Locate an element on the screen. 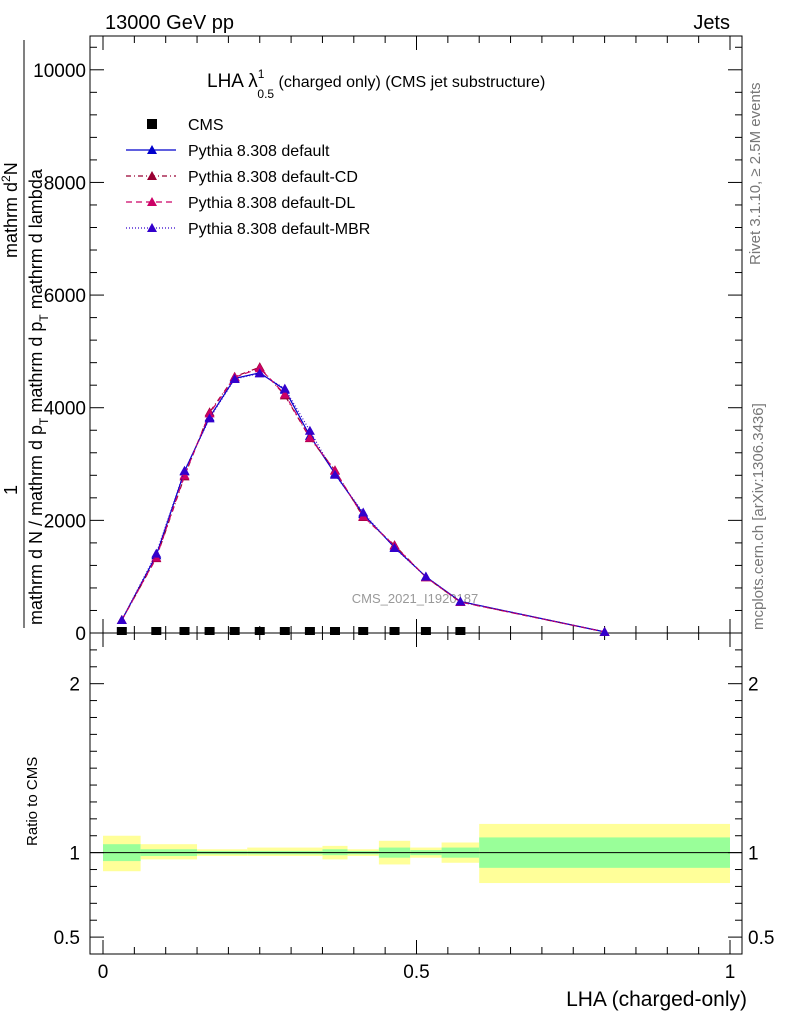  ratio-y-tick-label-right: 1 is located at coordinates (753, 854).